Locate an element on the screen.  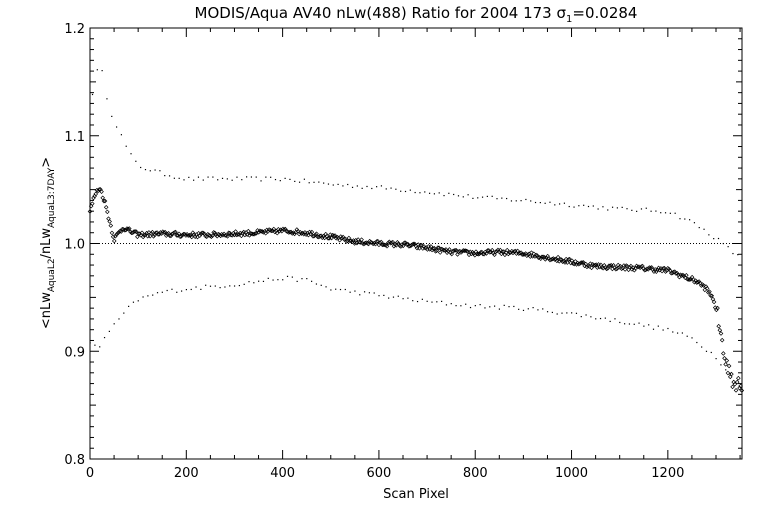
x-tick-label: 0 is located at coordinates (90, 473).